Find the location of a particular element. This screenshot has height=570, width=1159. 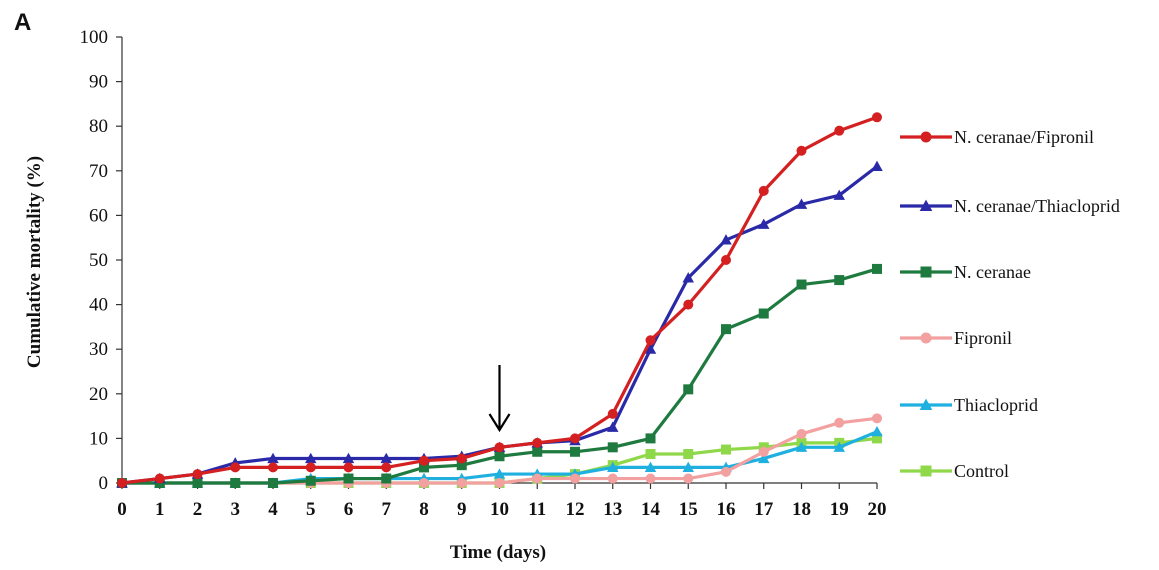

legend-label: Fipronil is located at coordinates (983, 338).